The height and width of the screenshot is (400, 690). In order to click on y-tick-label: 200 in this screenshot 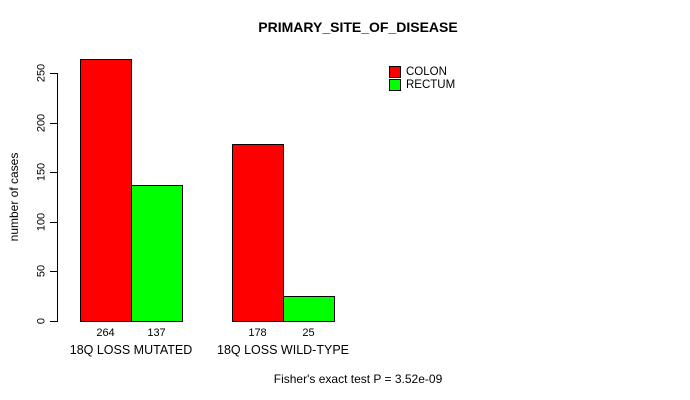, I will do `click(41, 123)`.